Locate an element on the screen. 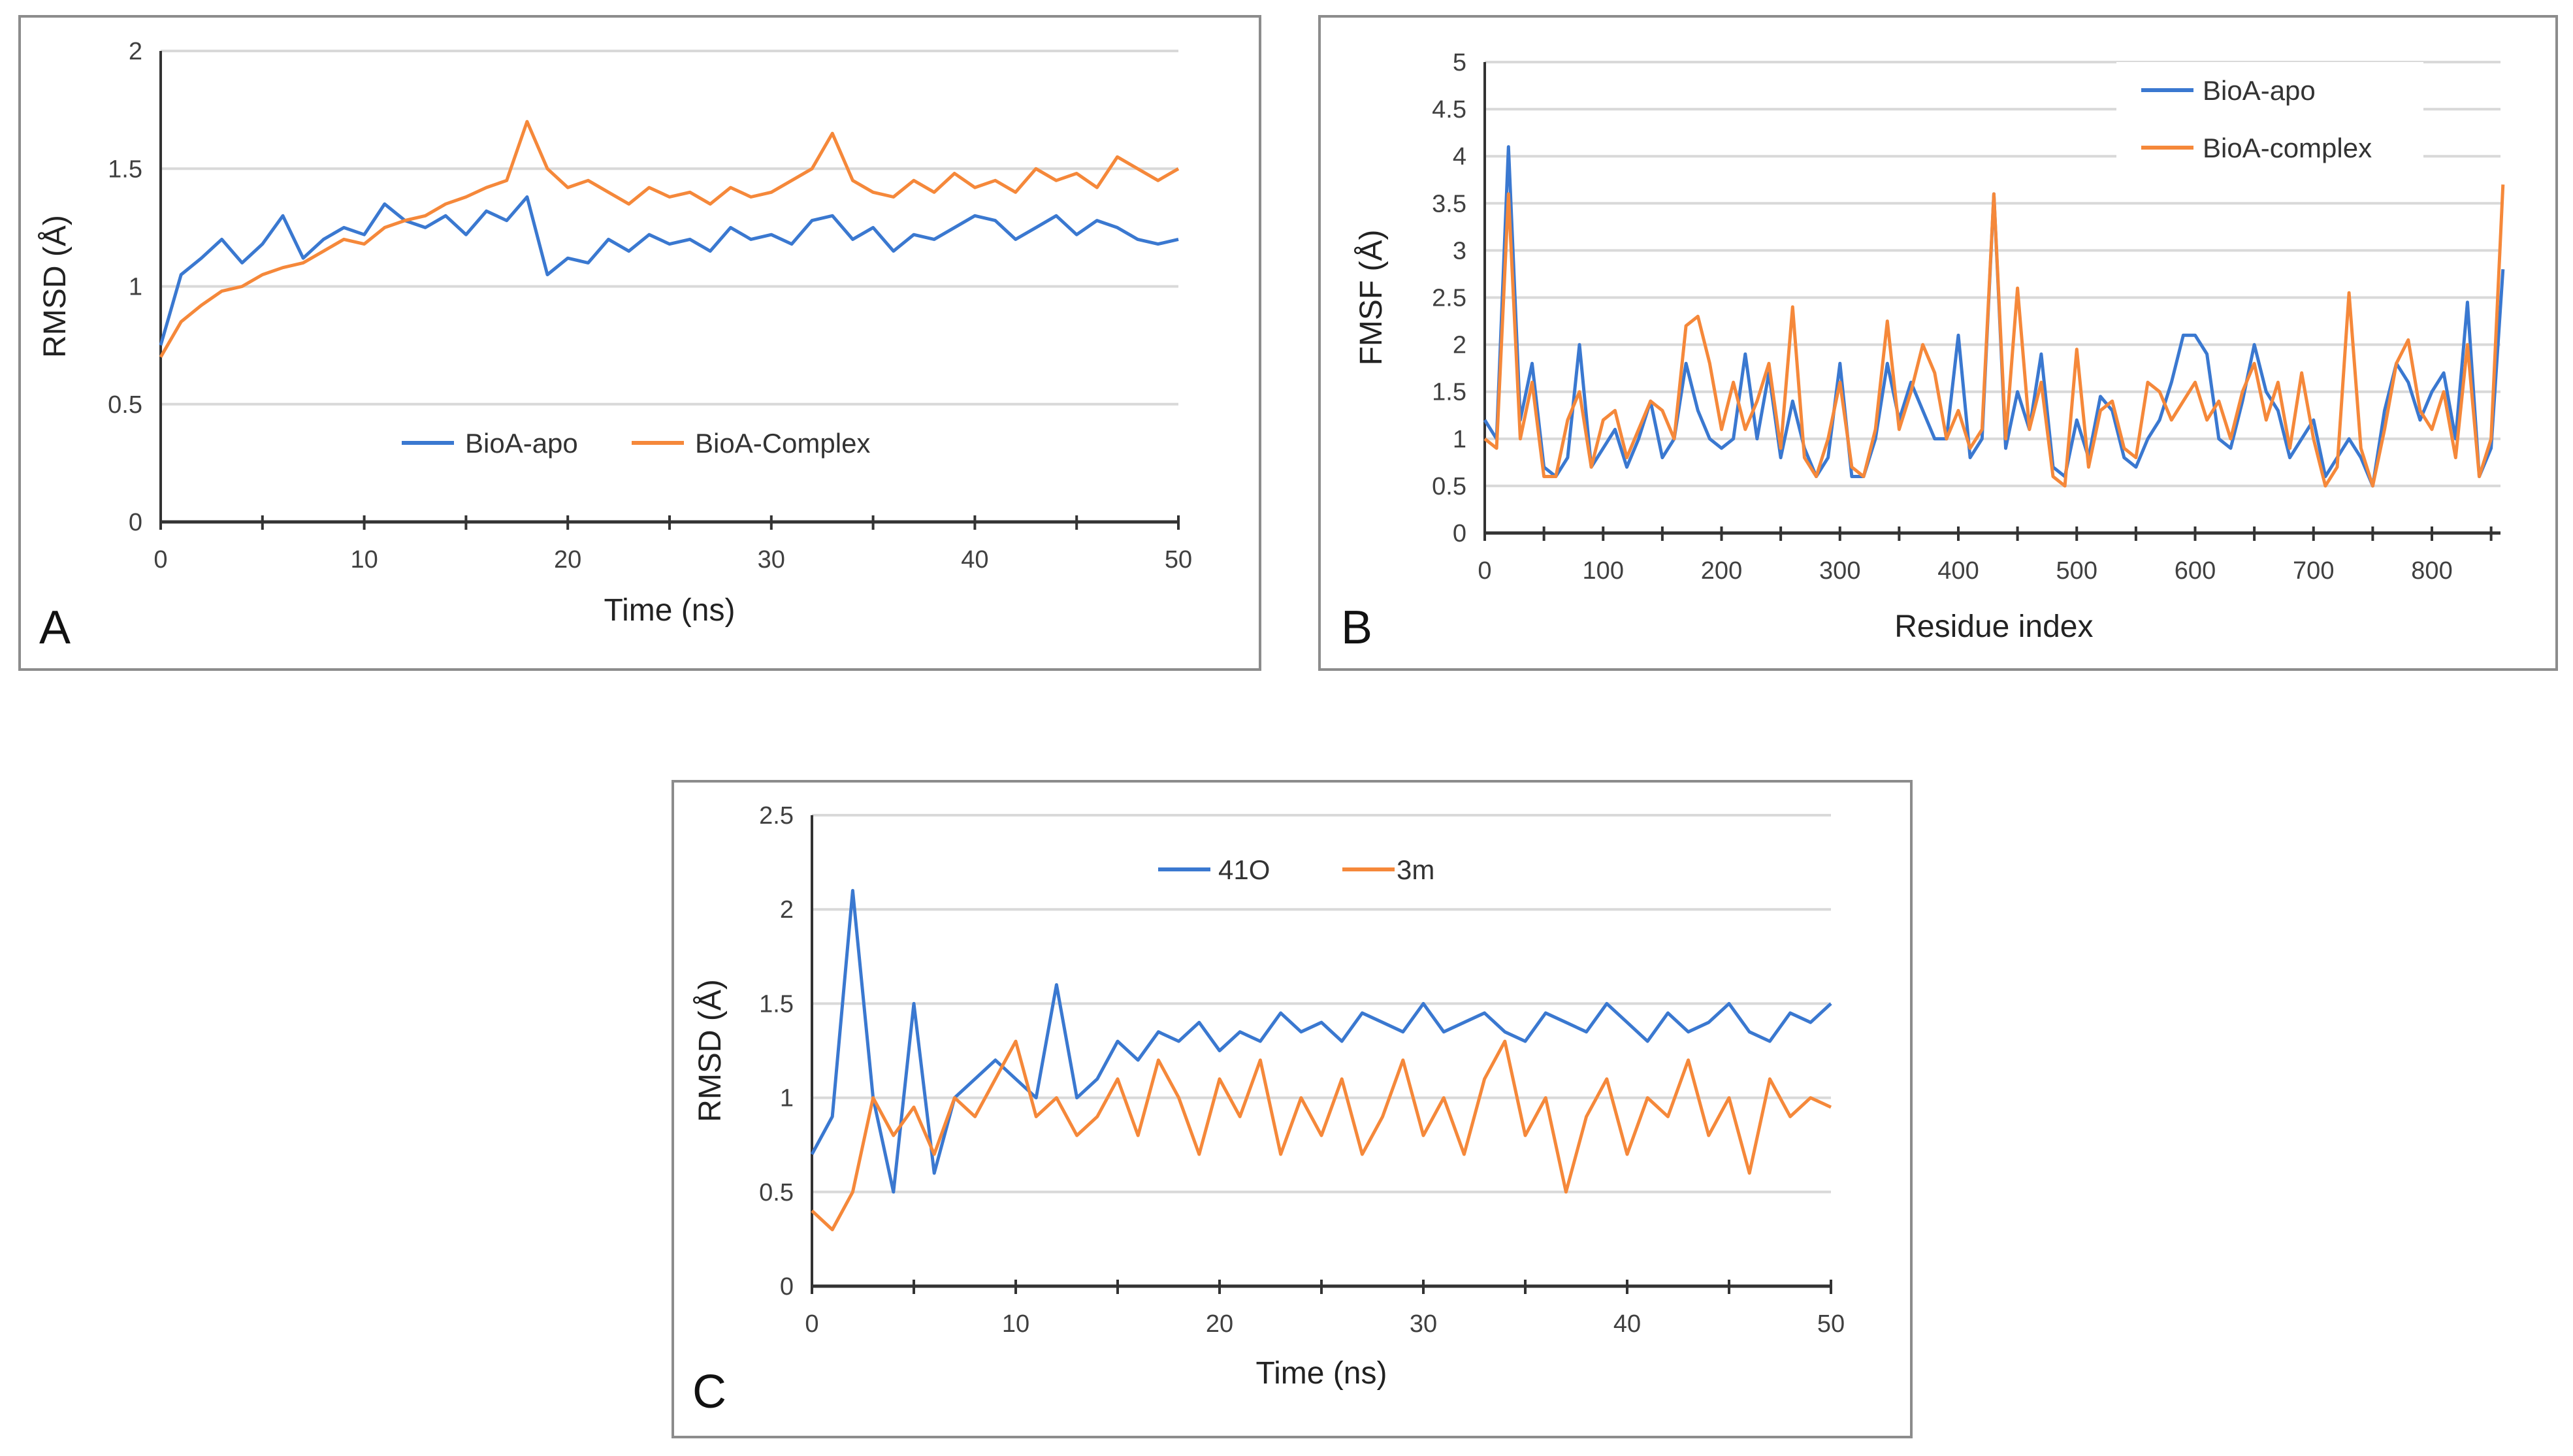 The height and width of the screenshot is (1456, 2573). series-line-41o is located at coordinates (1321, 1041).